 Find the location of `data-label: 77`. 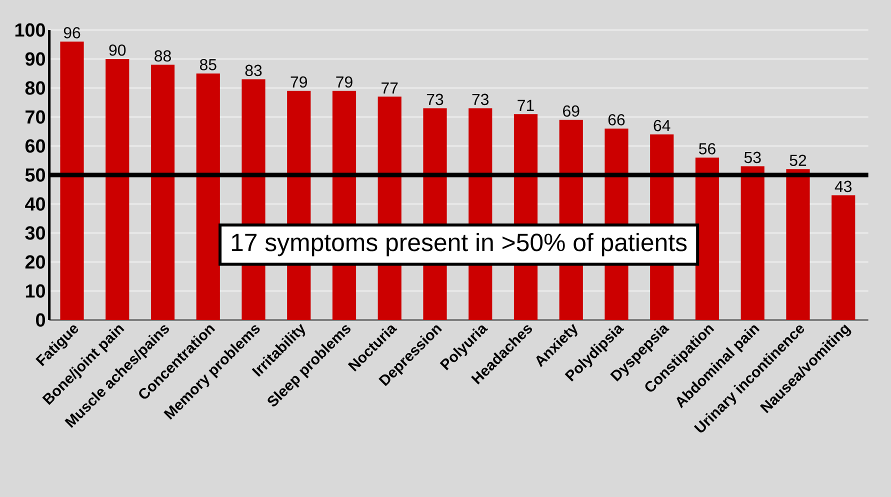

data-label: 77 is located at coordinates (390, 88).